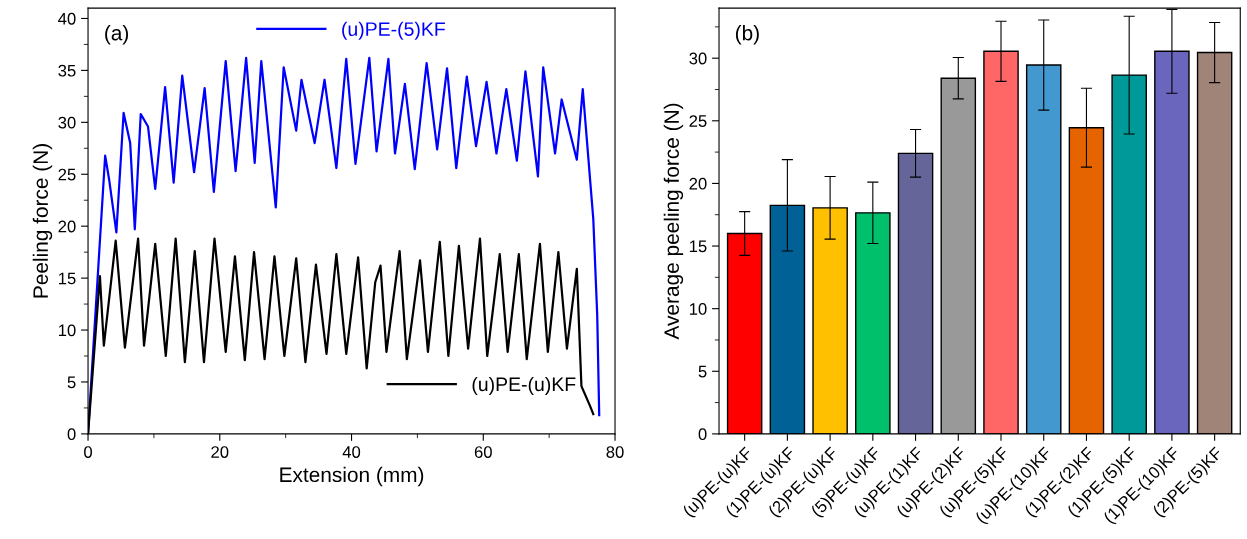  Describe the element at coordinates (615, 452) in the screenshot. I see `x-tick-label: 80` at that location.